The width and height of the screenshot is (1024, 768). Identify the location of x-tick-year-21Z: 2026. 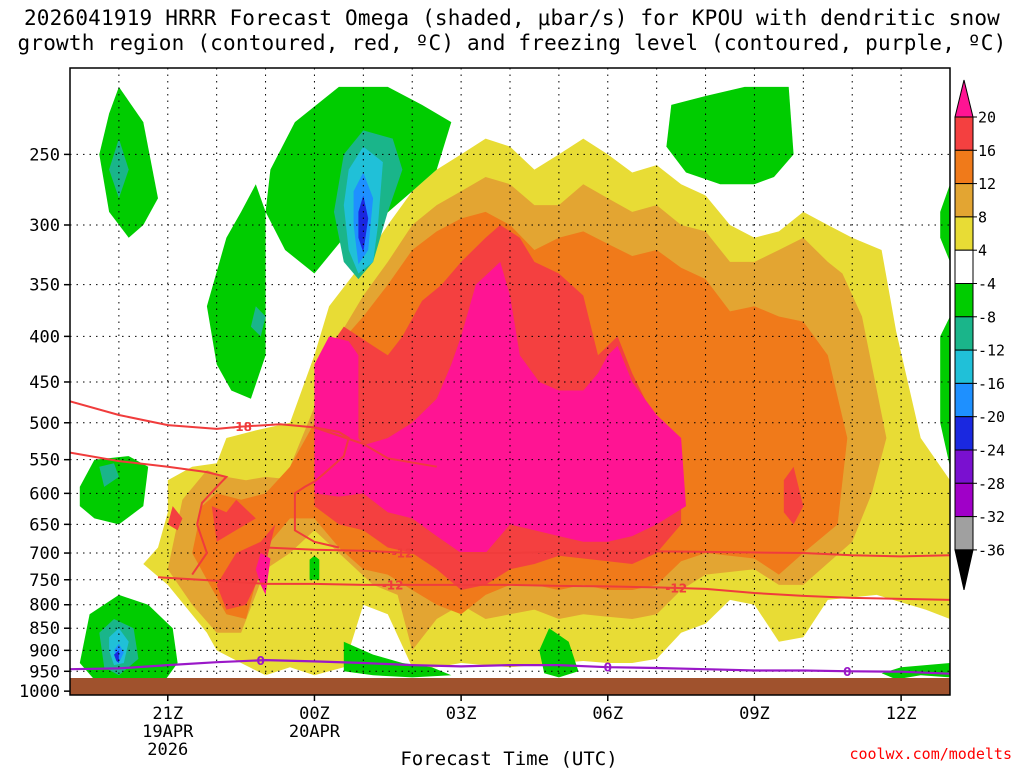
(167, 750).